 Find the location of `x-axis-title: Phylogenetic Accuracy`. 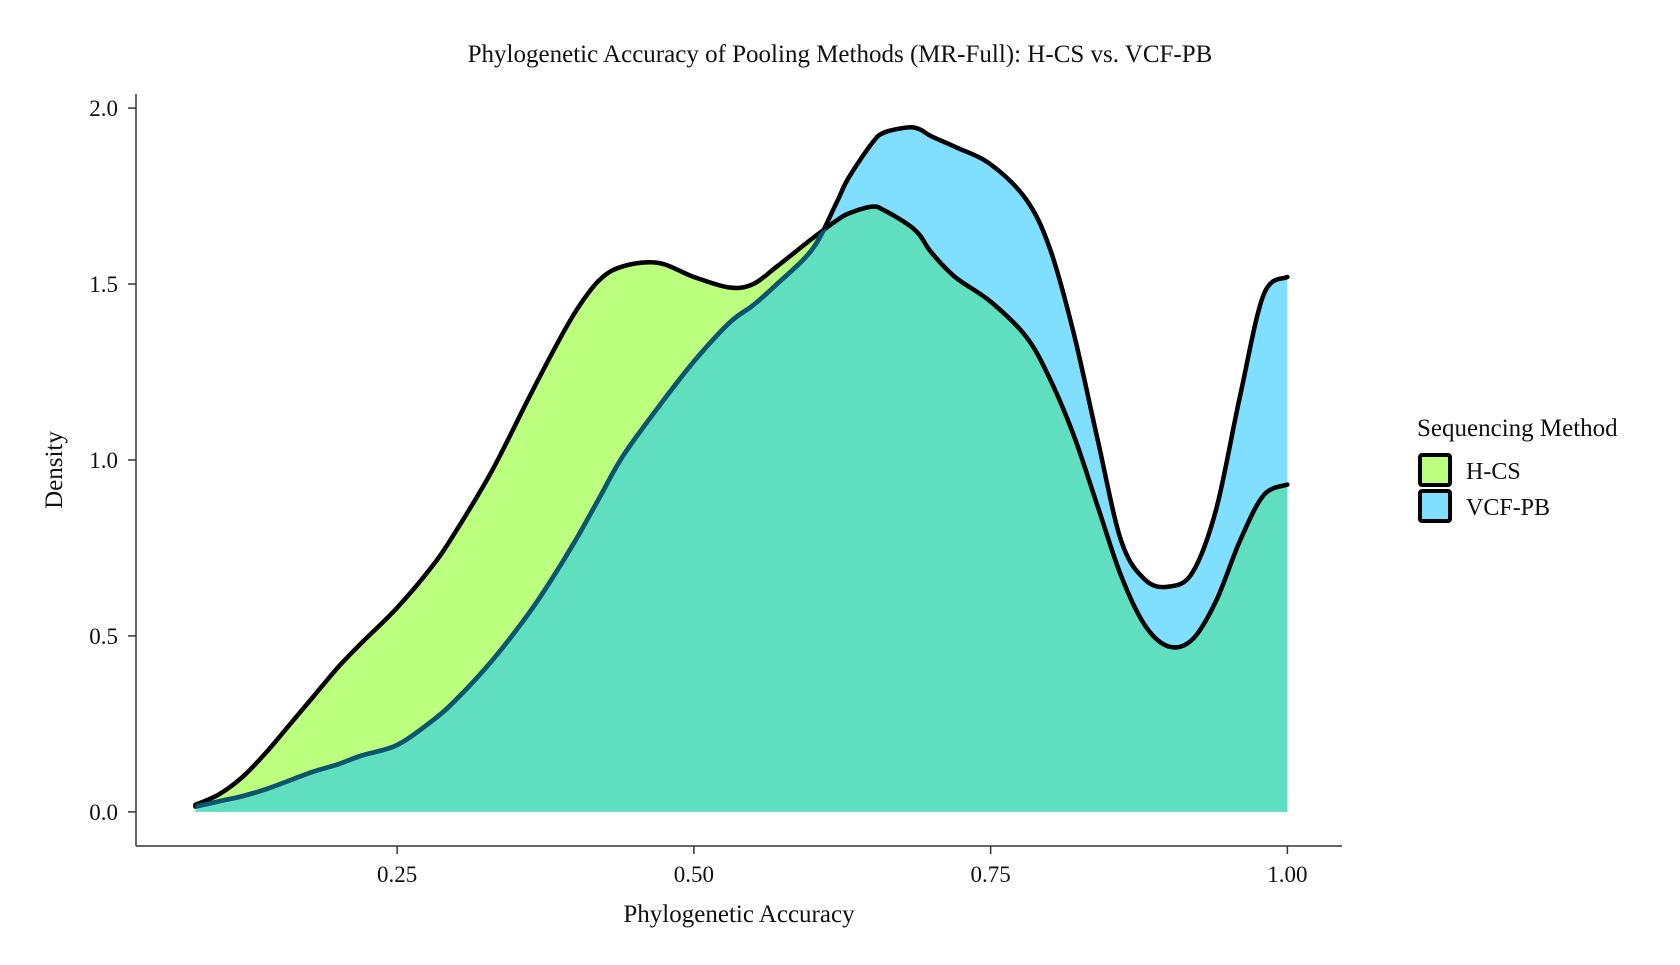

x-axis-title: Phylogenetic Accuracy is located at coordinates (739, 914).